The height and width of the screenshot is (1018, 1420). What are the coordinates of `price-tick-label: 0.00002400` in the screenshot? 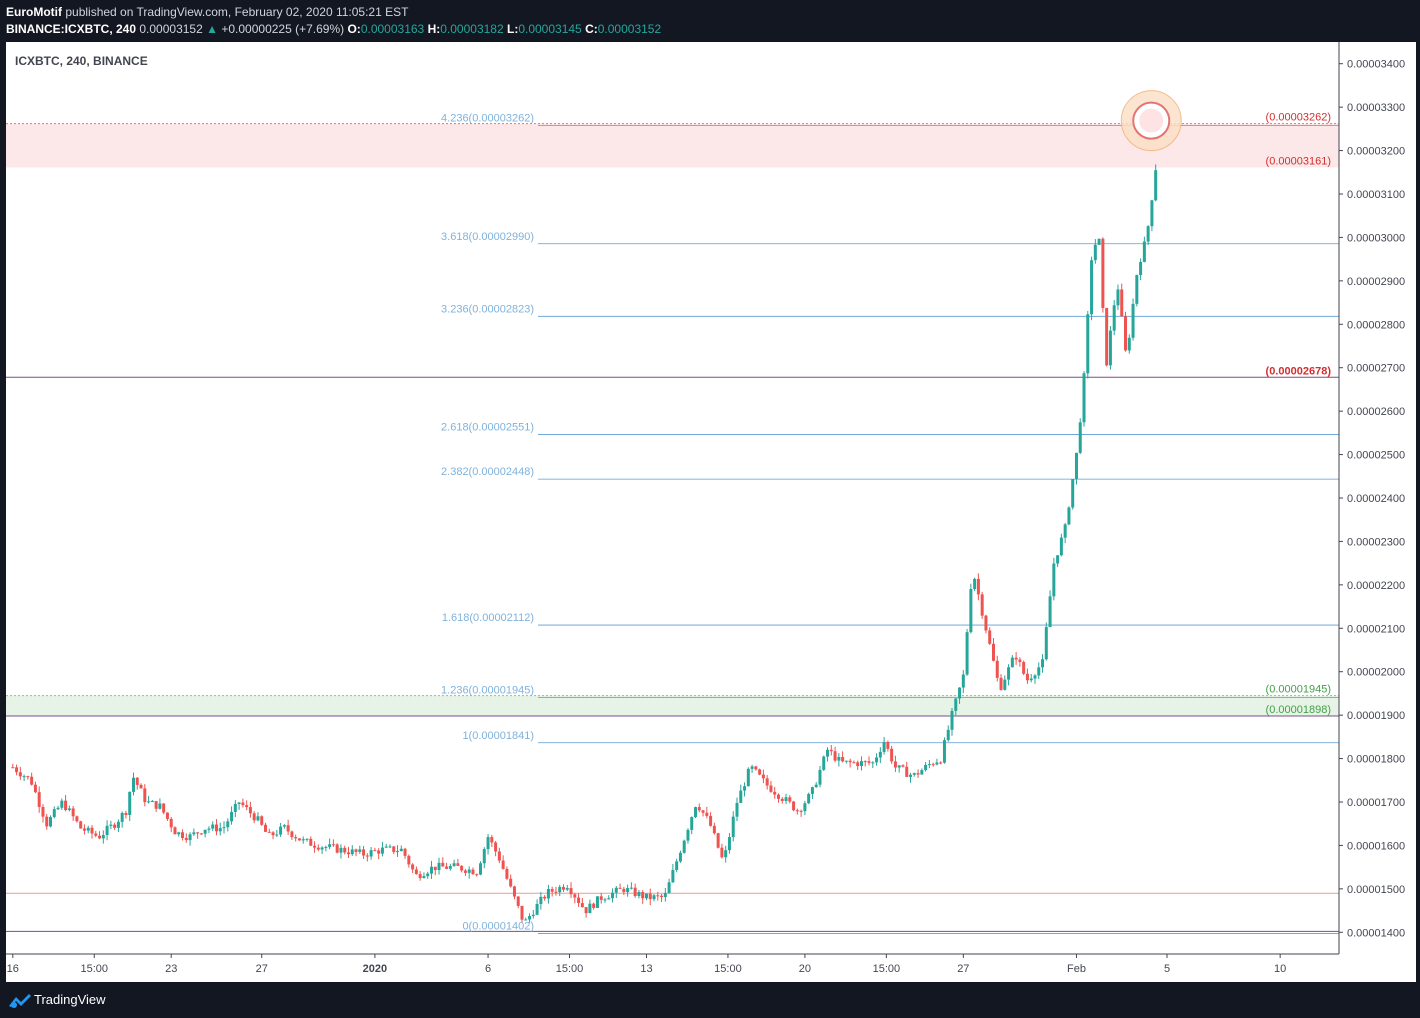 It's located at (1376, 499).